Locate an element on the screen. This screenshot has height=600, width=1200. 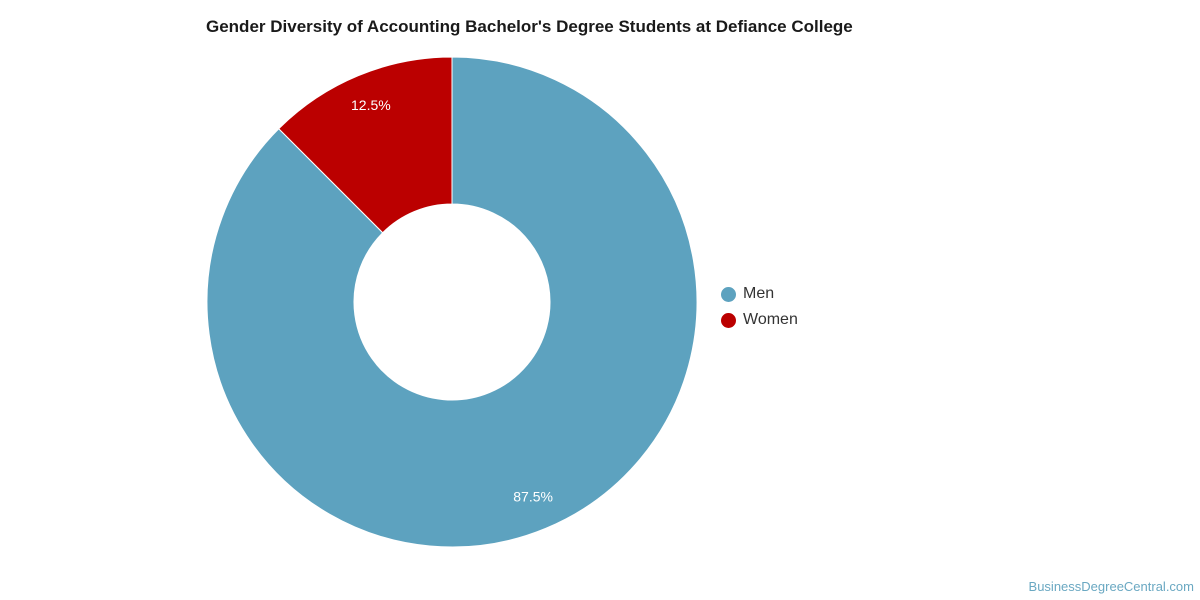
slice-label-men: 87.5% is located at coordinates (533, 497).